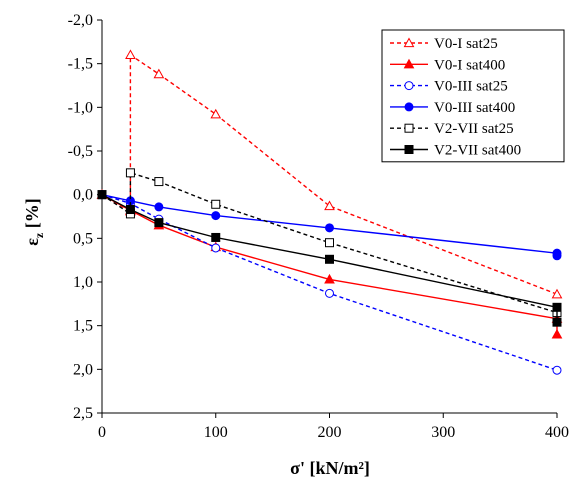  I want to click on y-tick-label: 1,5, so click(83, 326).